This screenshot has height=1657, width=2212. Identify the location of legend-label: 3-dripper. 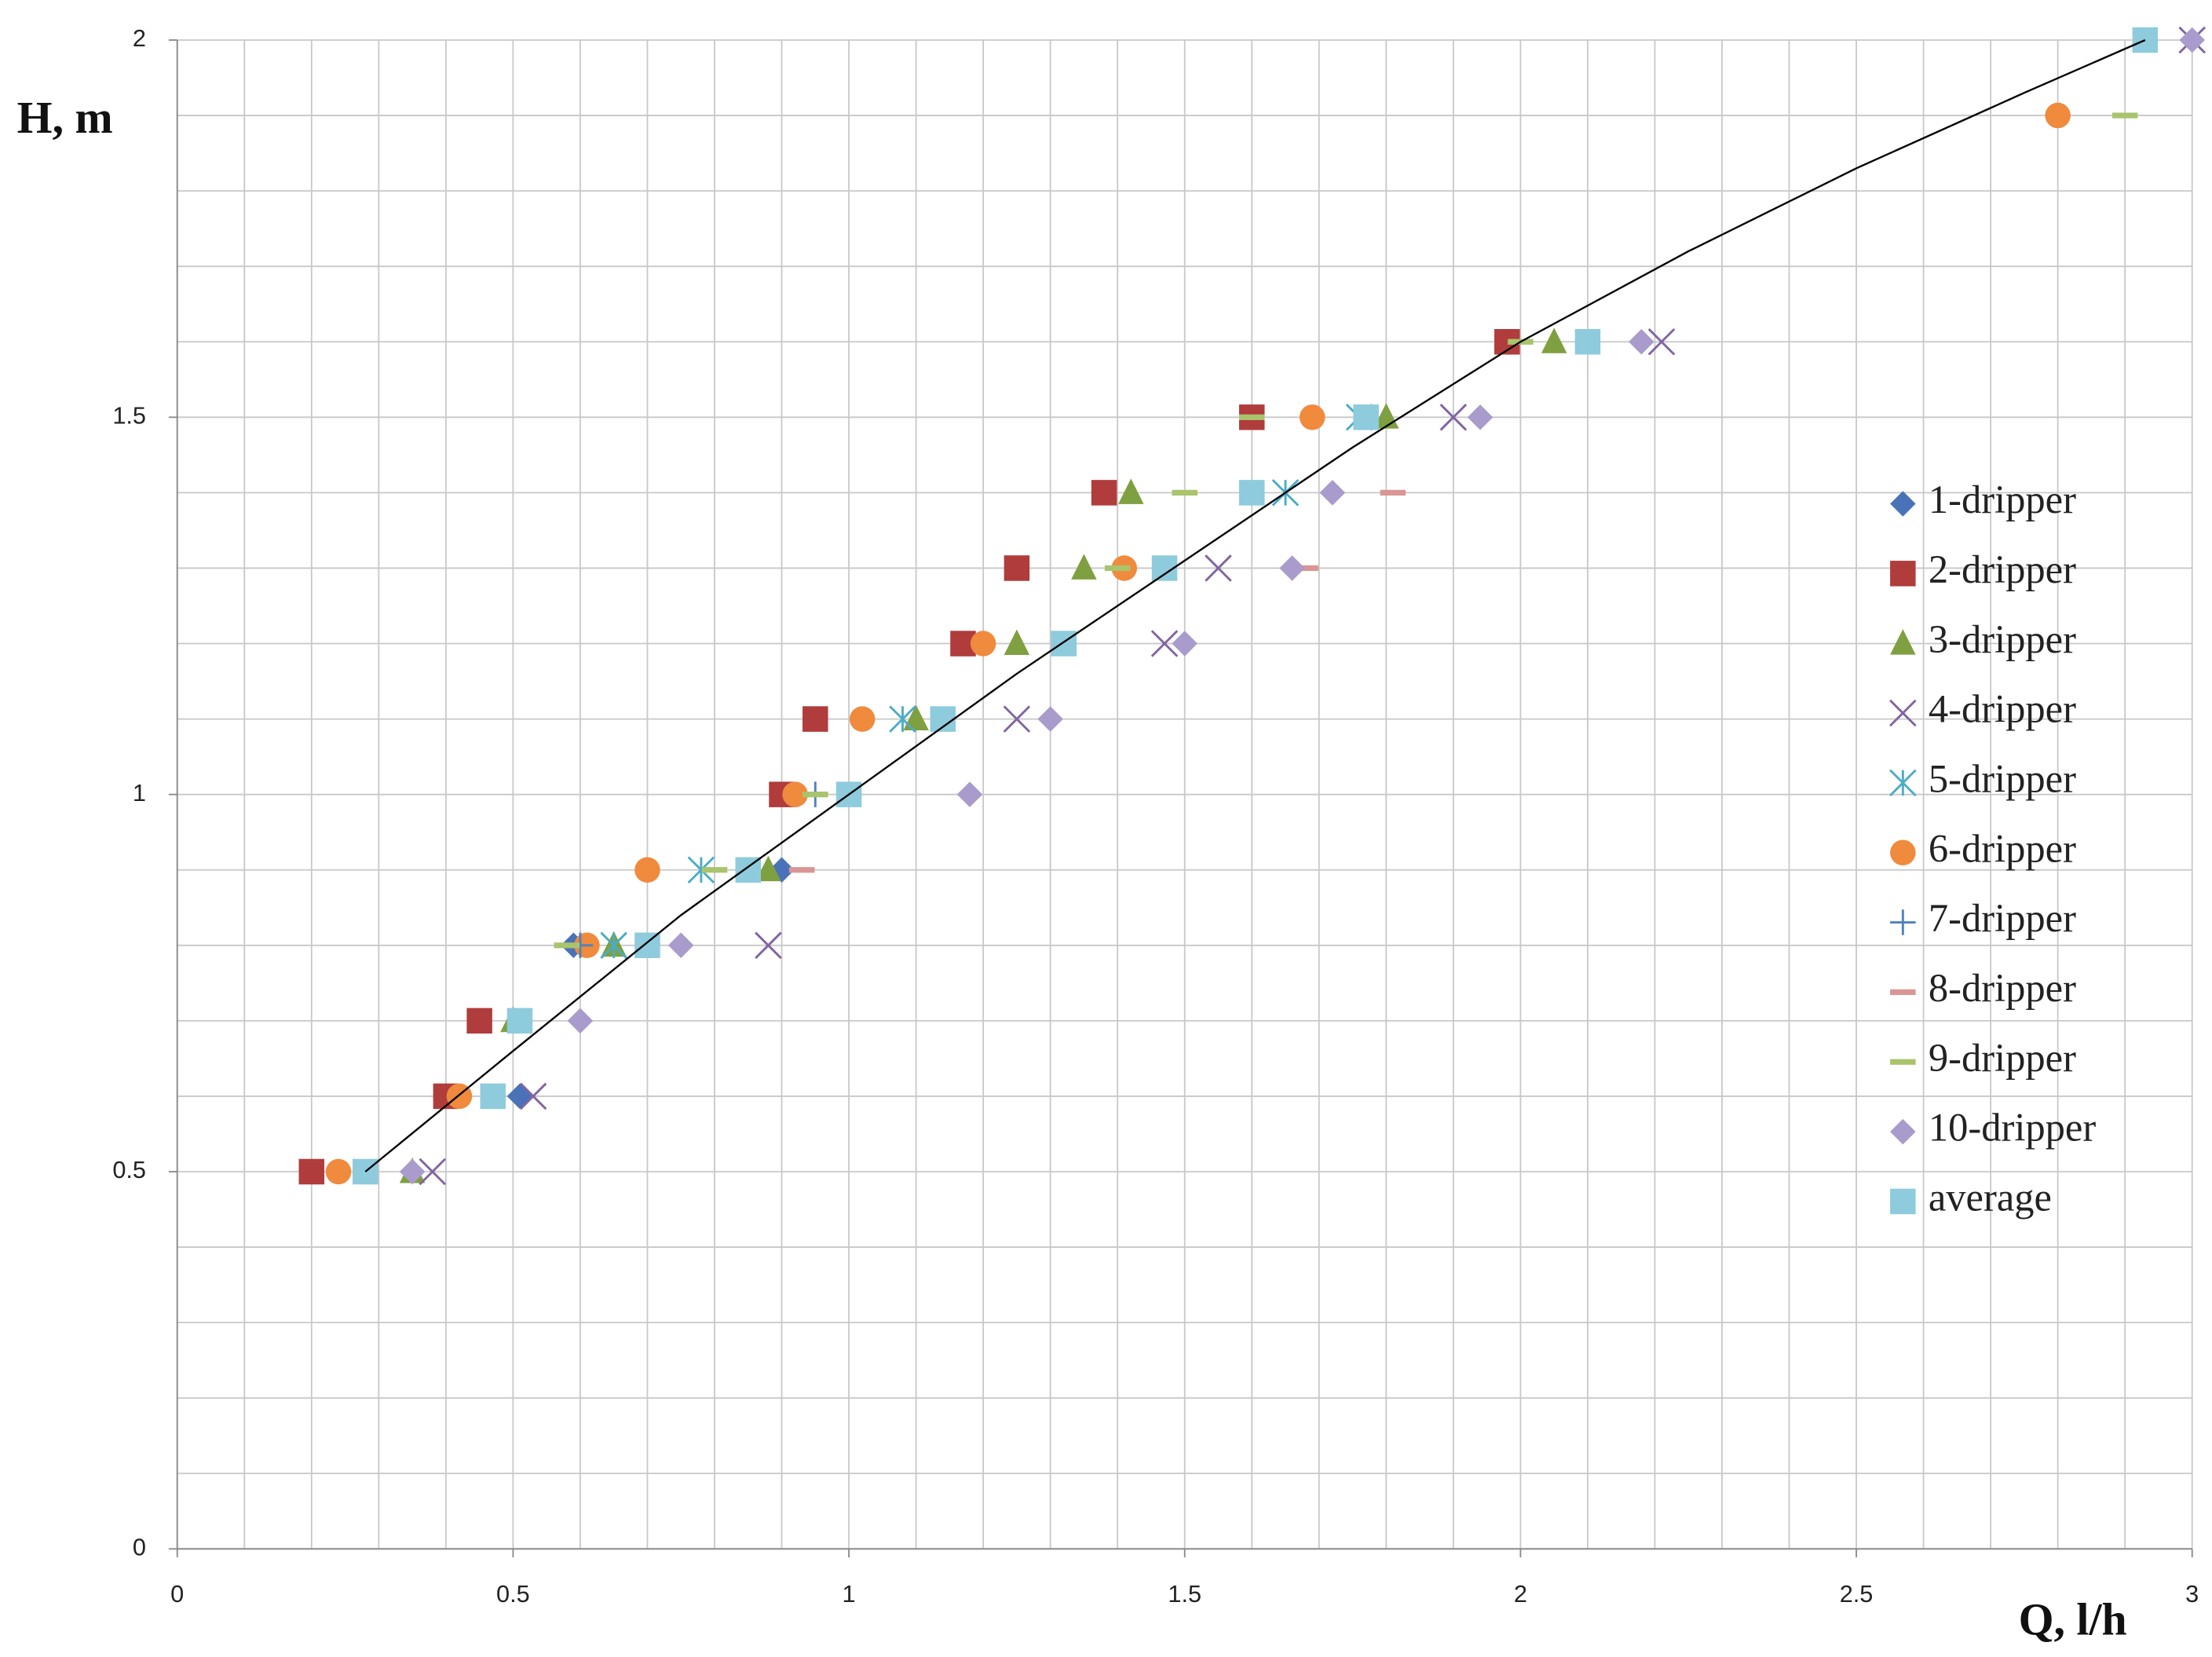
(2003, 639).